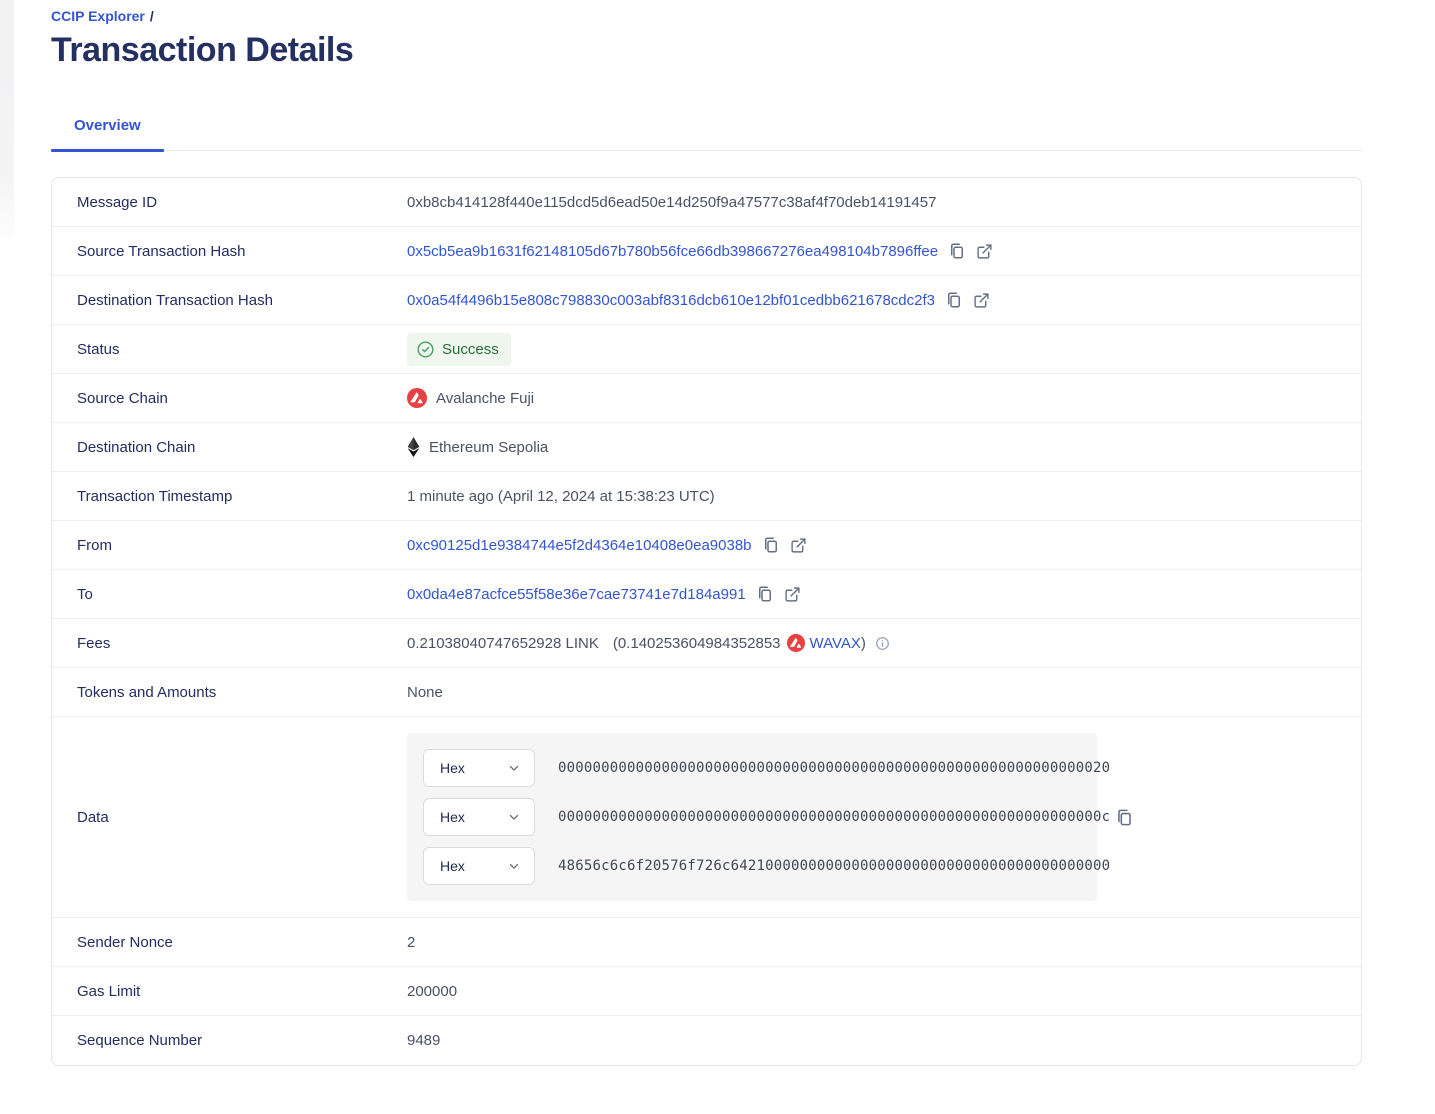 This screenshot has height=1114, width=1435. I want to click on wavax-token-link: WAVAX, so click(835, 643).